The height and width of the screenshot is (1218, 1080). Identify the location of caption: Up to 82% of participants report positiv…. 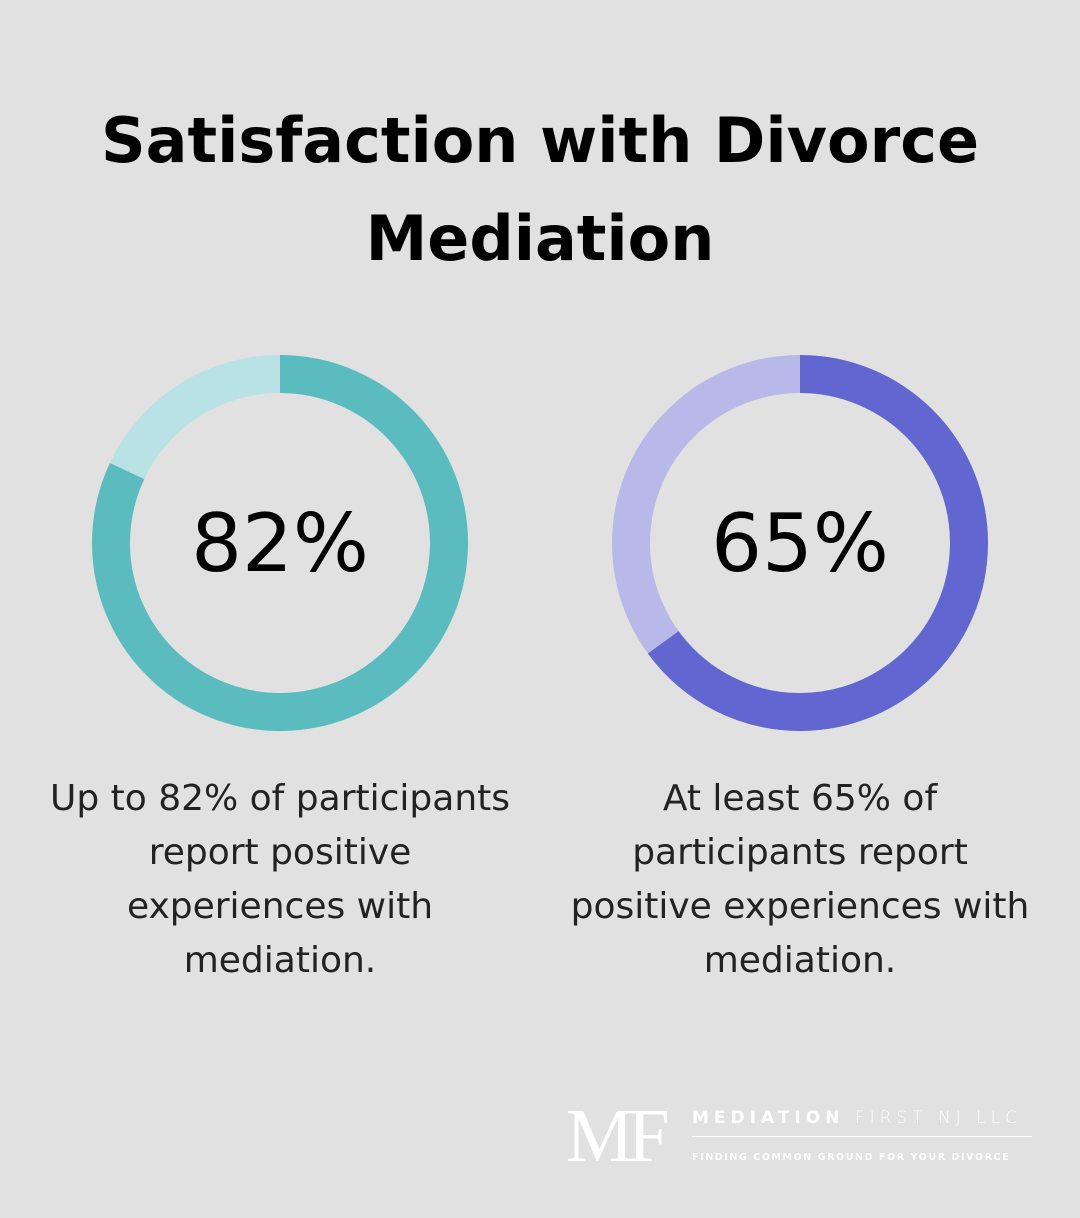
(280, 879).